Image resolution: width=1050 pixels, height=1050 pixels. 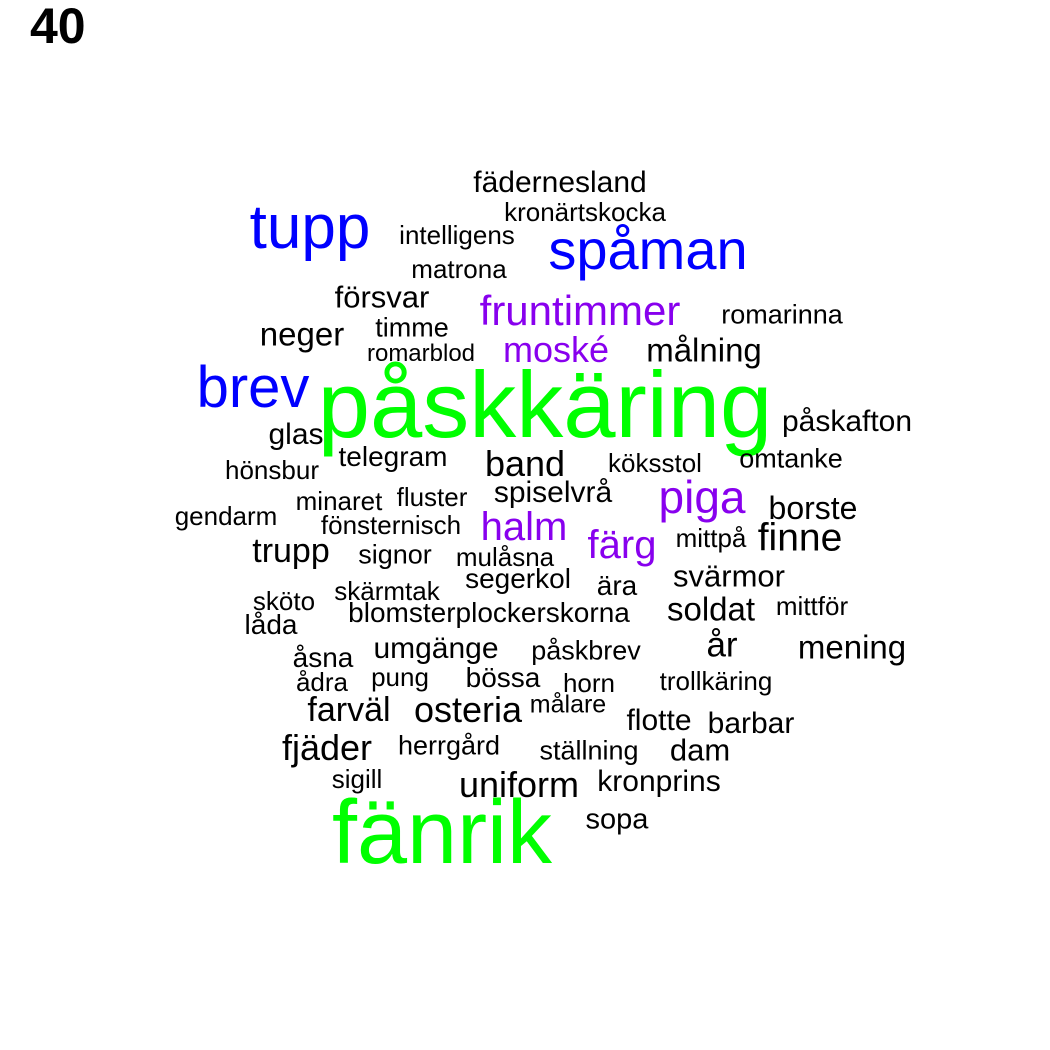 What do you see at coordinates (339, 501) in the screenshot?
I see `word-minaret: minaret` at bounding box center [339, 501].